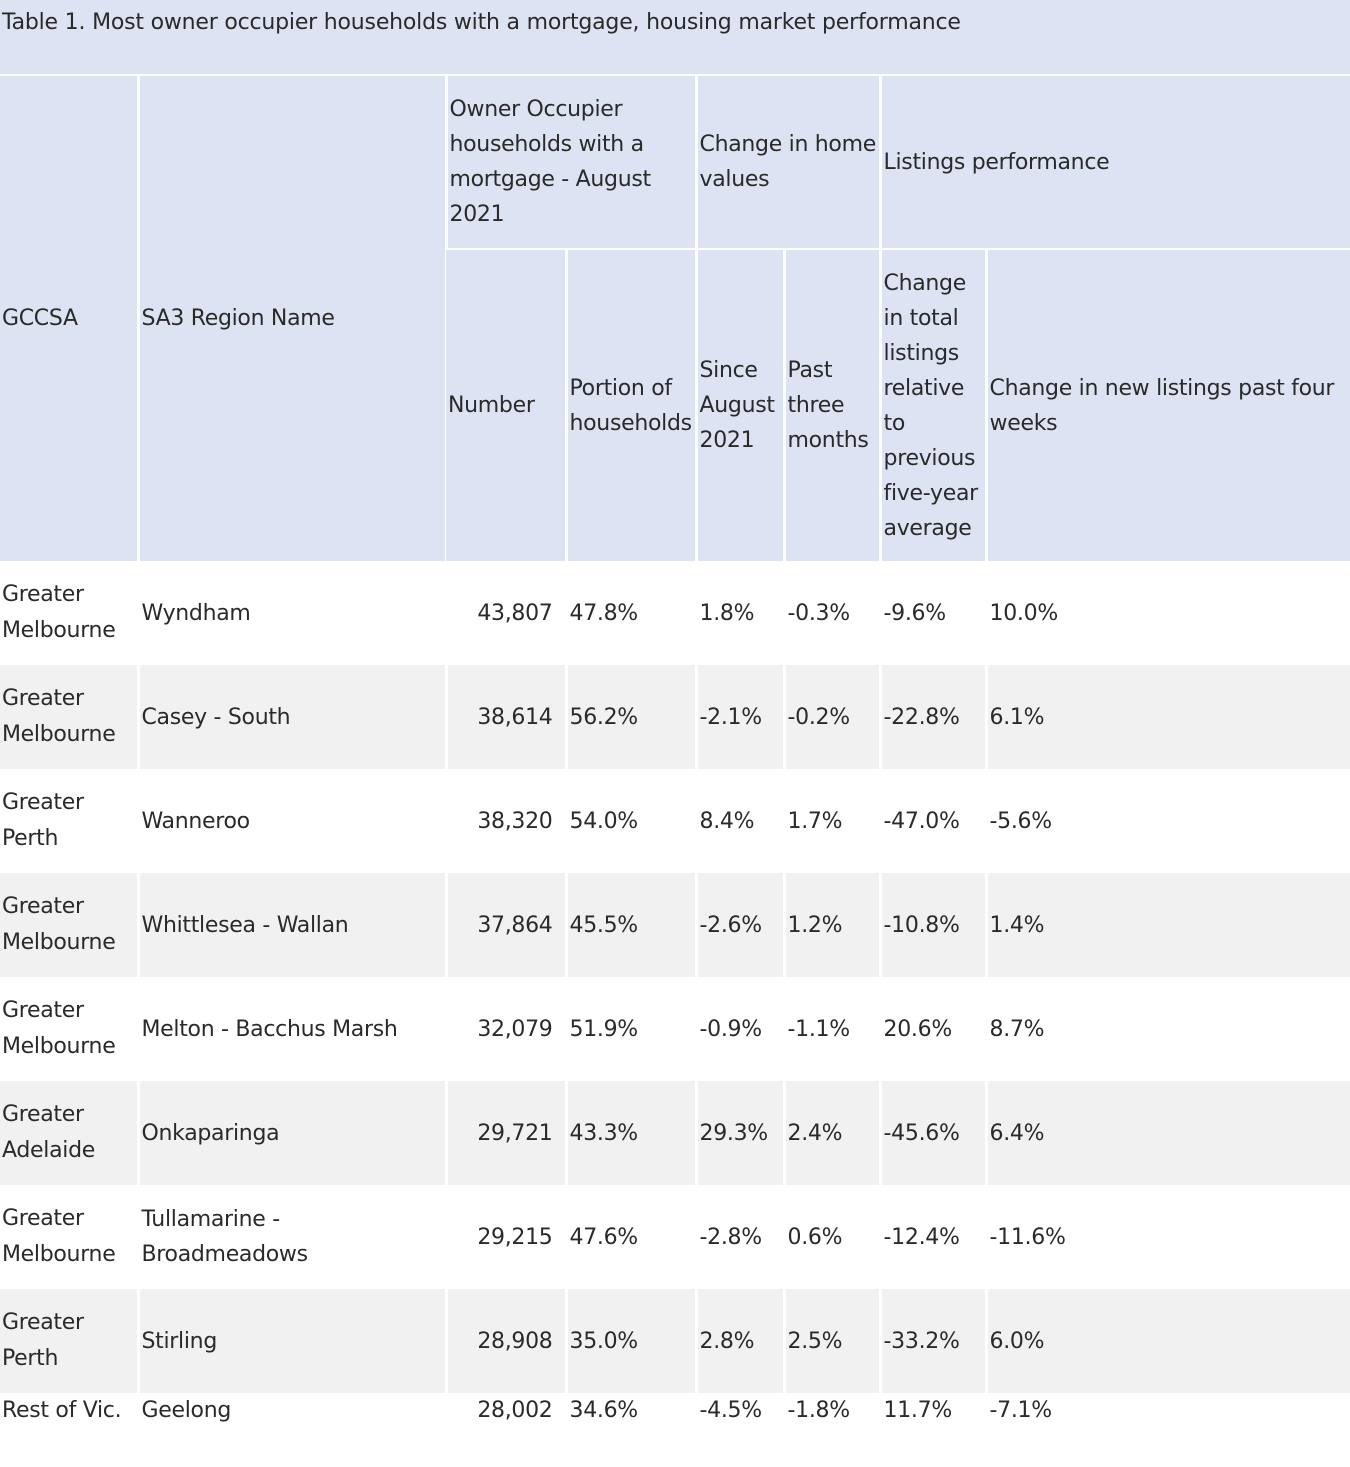 Image resolution: width=1350 pixels, height=1467 pixels. I want to click on cell-number: 32,079, so click(505, 1029).